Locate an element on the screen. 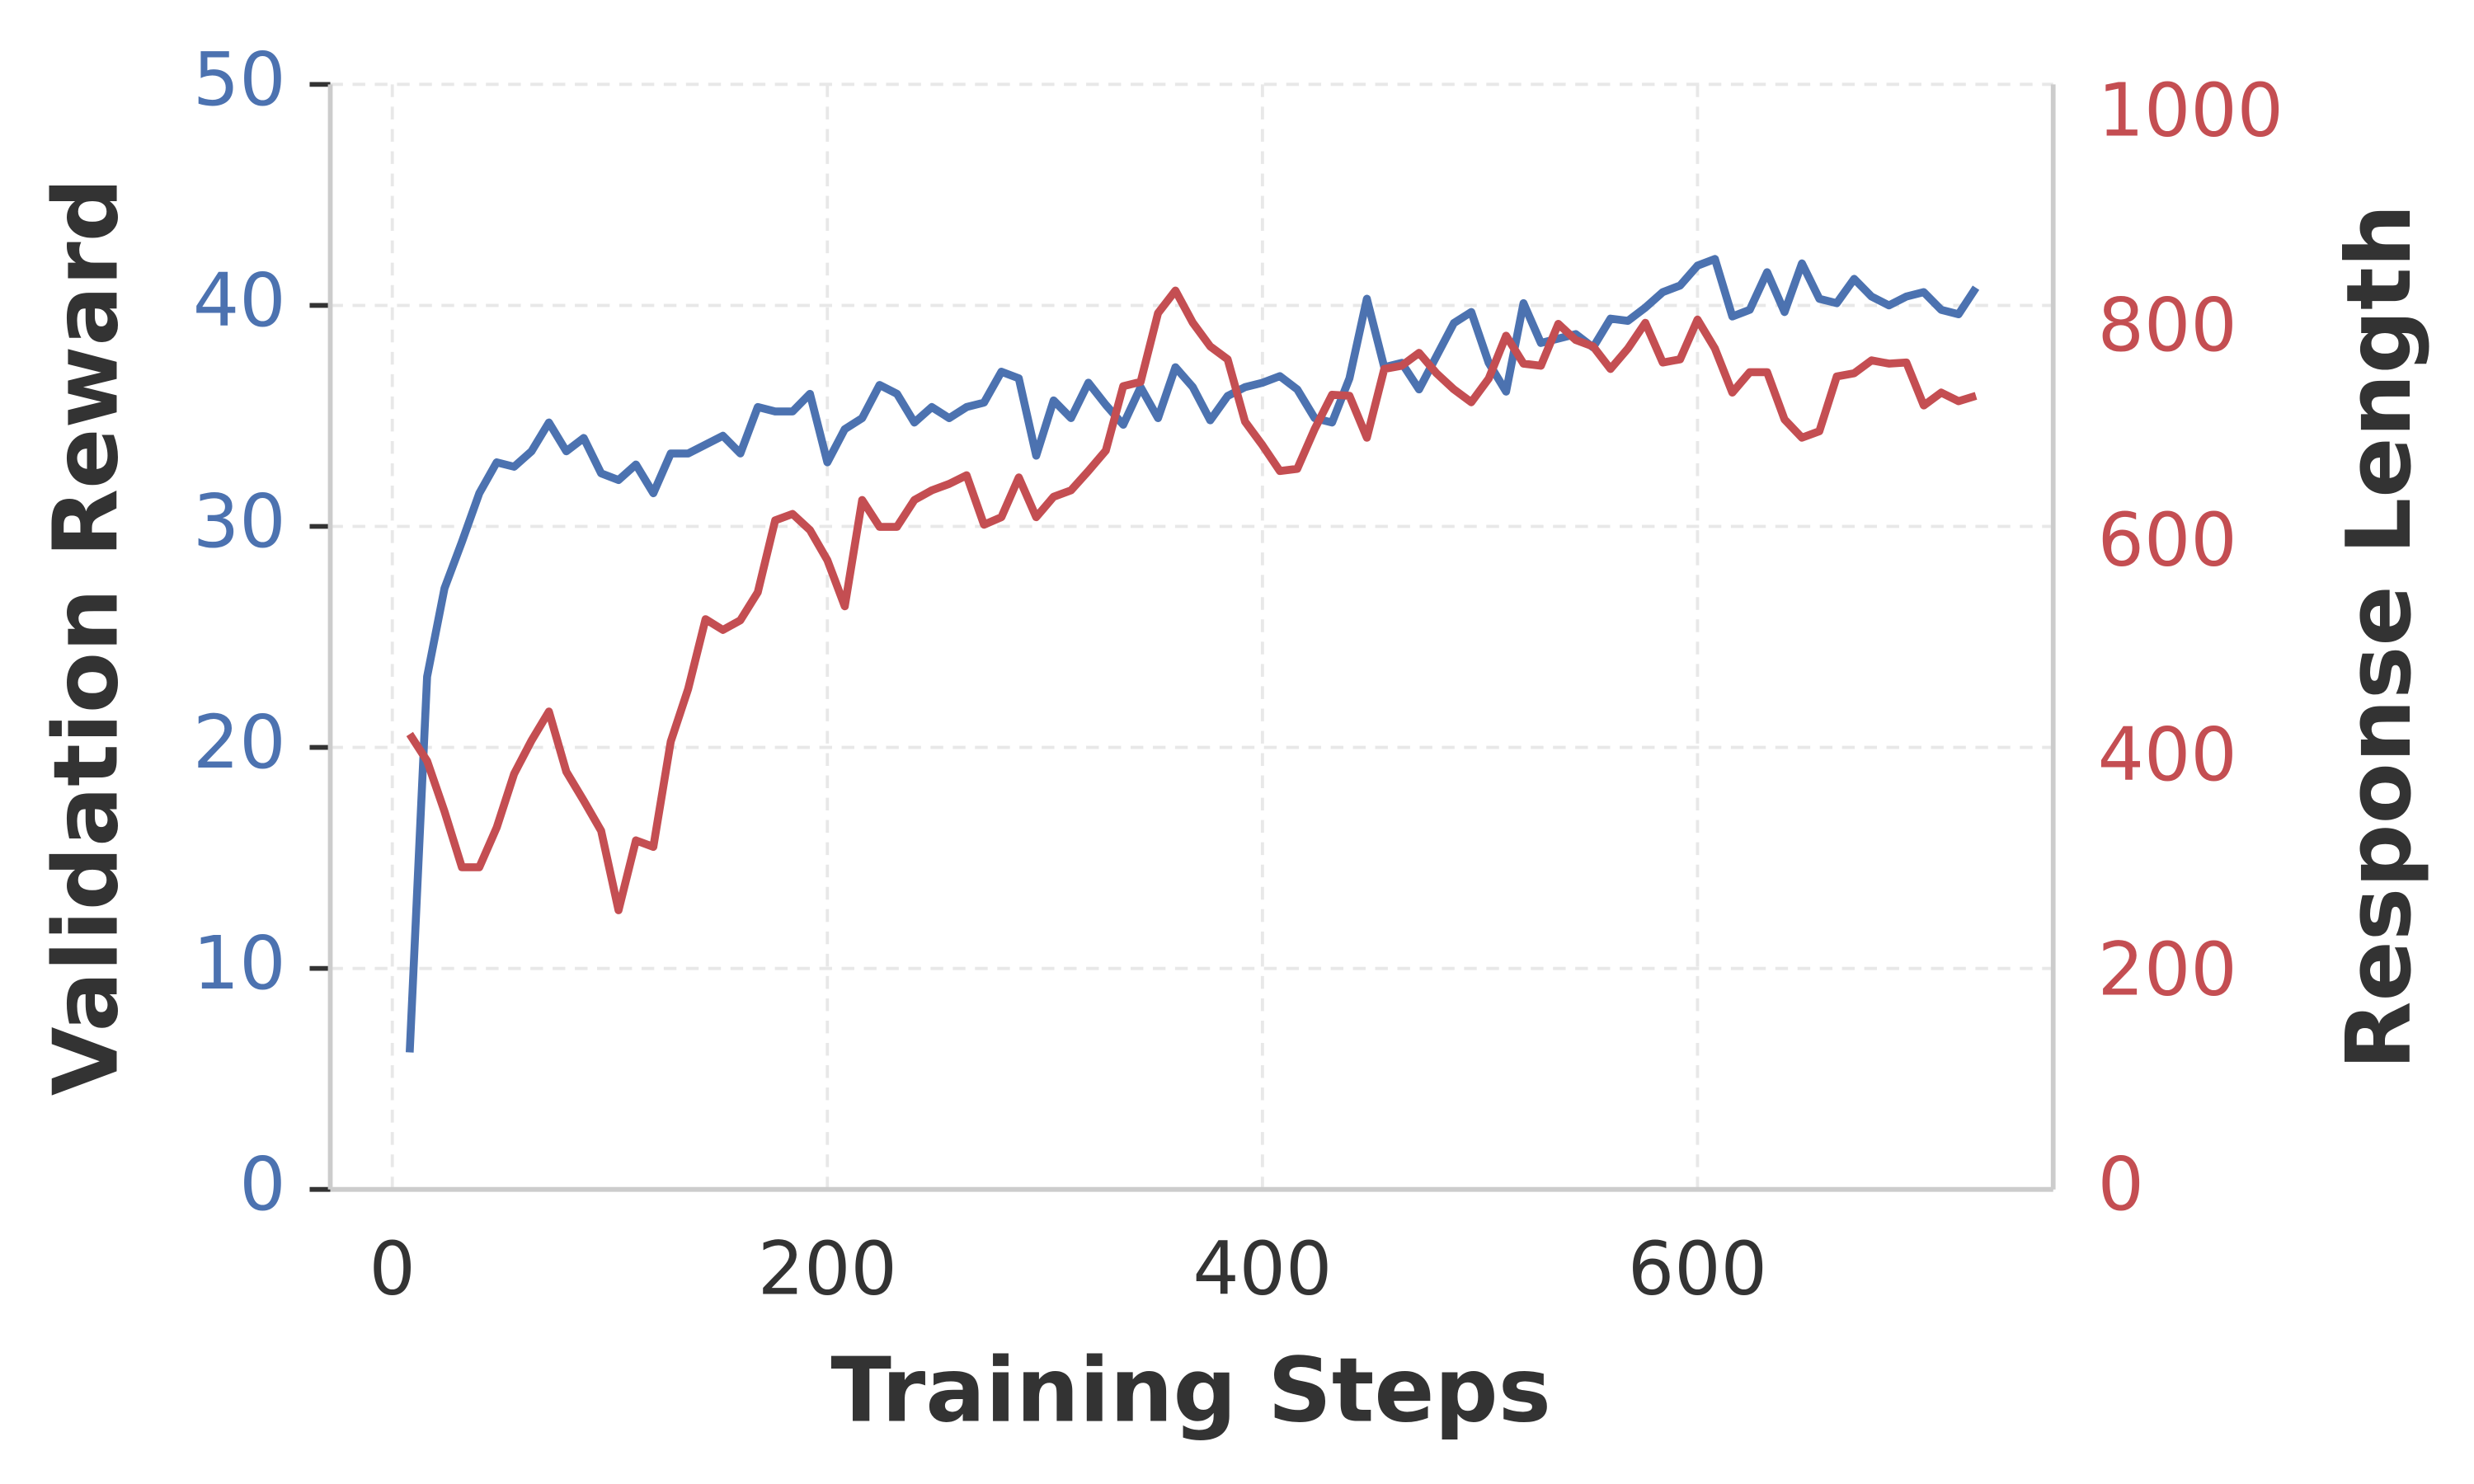  x-tick-label: 0 is located at coordinates (392, 1268).